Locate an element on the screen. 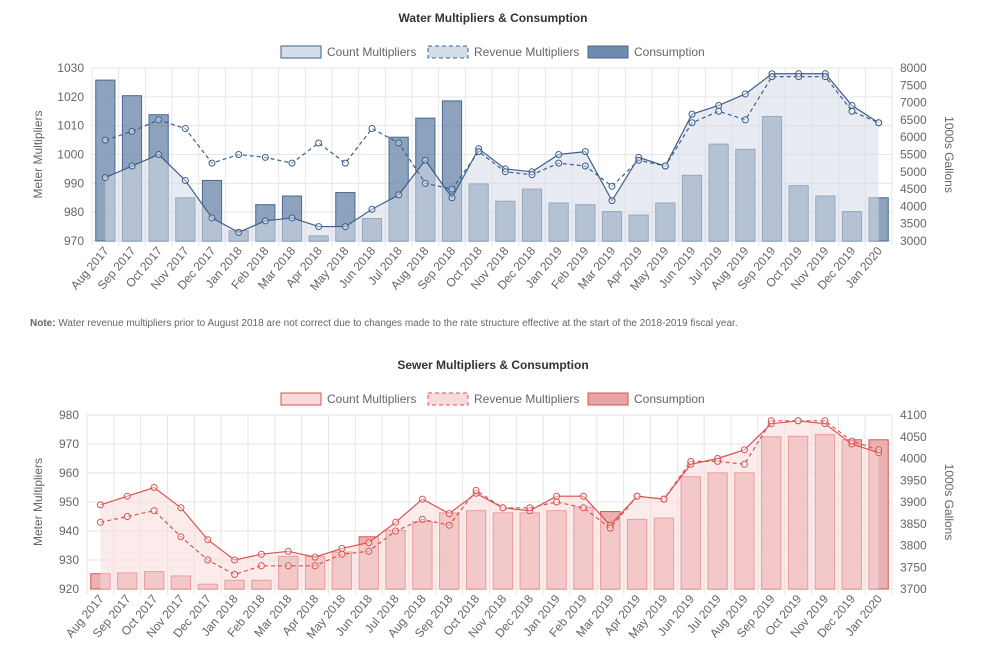 Image resolution: width=987 pixels, height=659 pixels. y-tick-right: 3750 is located at coordinates (913, 567).